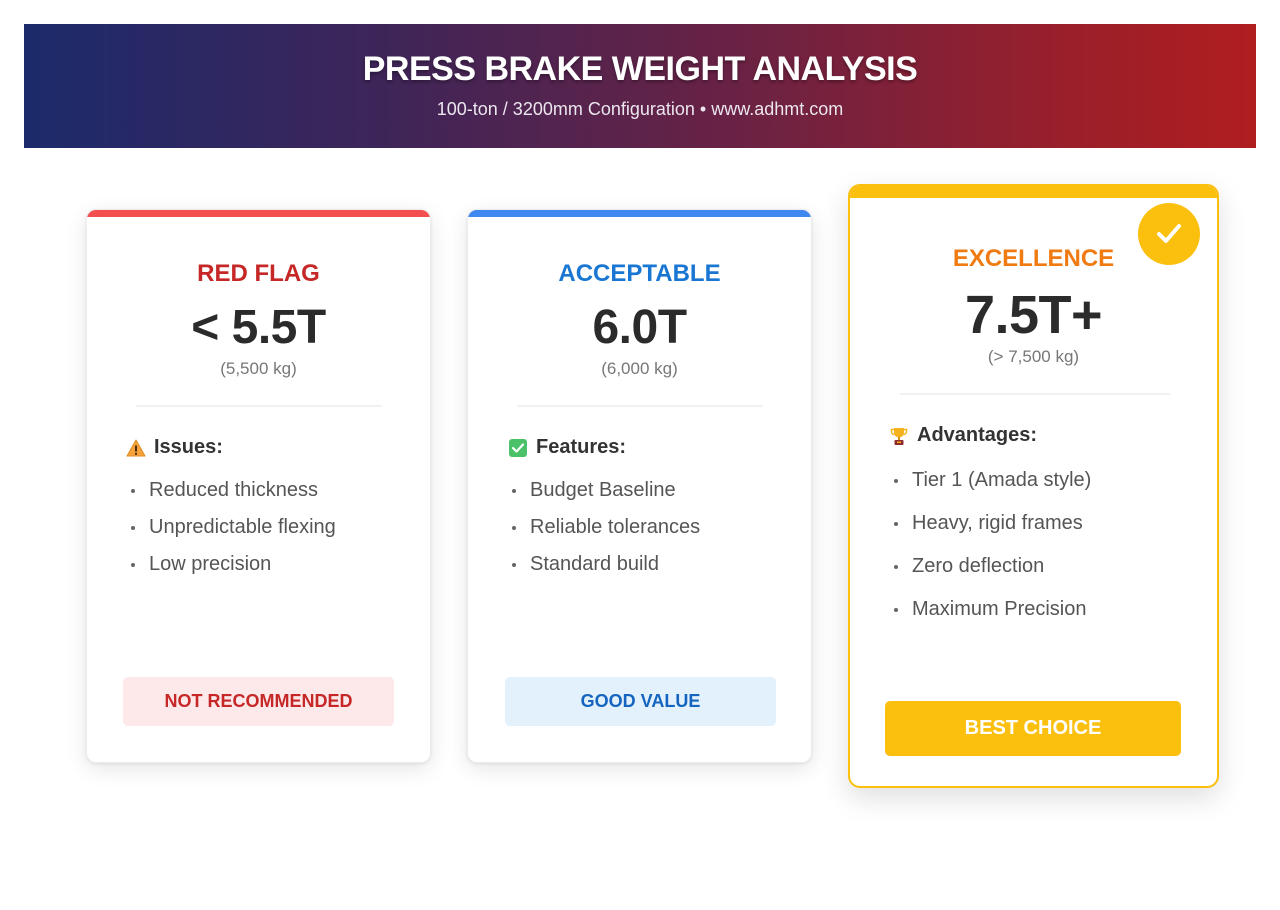  Describe the element at coordinates (1033, 258) in the screenshot. I see `tier-label: EXCELLENCE` at that location.